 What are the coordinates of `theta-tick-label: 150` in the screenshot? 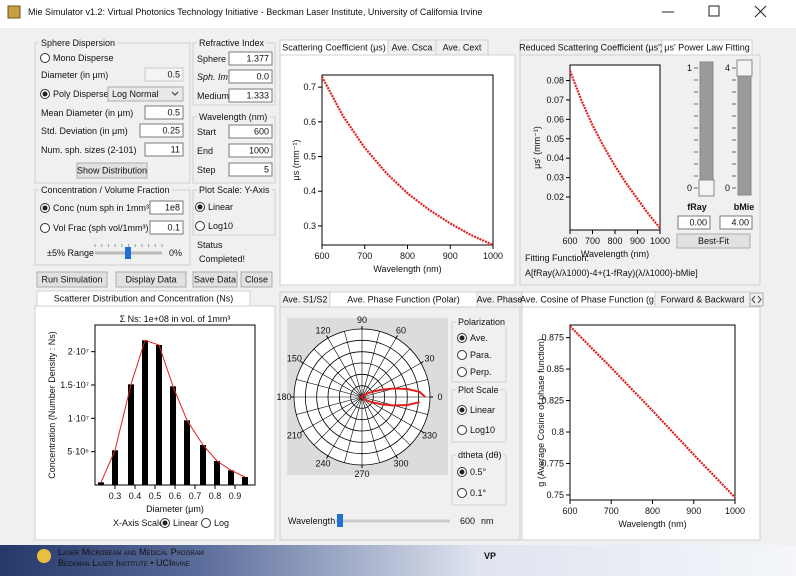 It's located at (294, 359).